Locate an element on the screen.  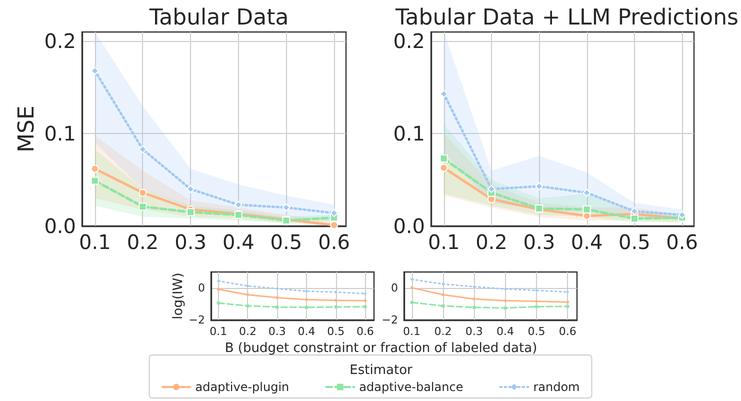
x-axis-title: B (budget constraint or fraction of labeled data) is located at coordinates (381, 348).